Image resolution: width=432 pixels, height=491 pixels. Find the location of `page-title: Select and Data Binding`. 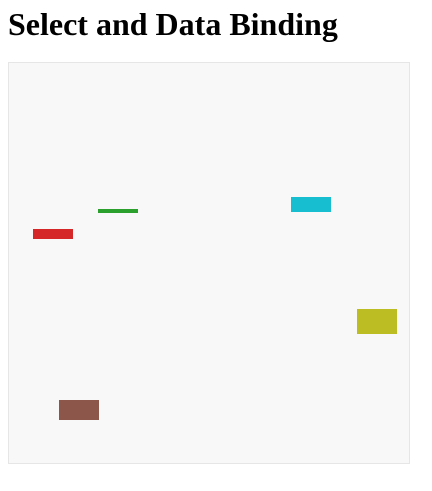

page-title: Select and Data Binding is located at coordinates (173, 24).